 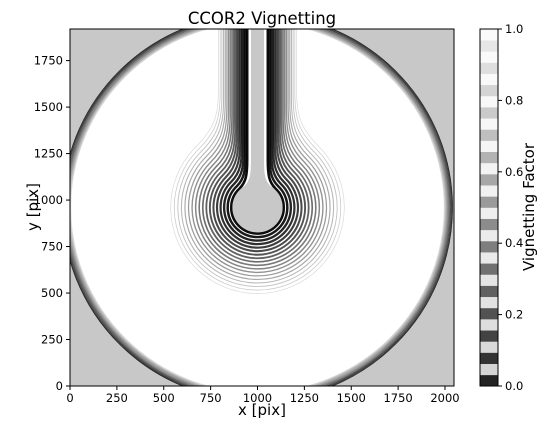 What do you see at coordinates (257, 398) in the screenshot?
I see `x-tick-label: 1000` at bounding box center [257, 398].